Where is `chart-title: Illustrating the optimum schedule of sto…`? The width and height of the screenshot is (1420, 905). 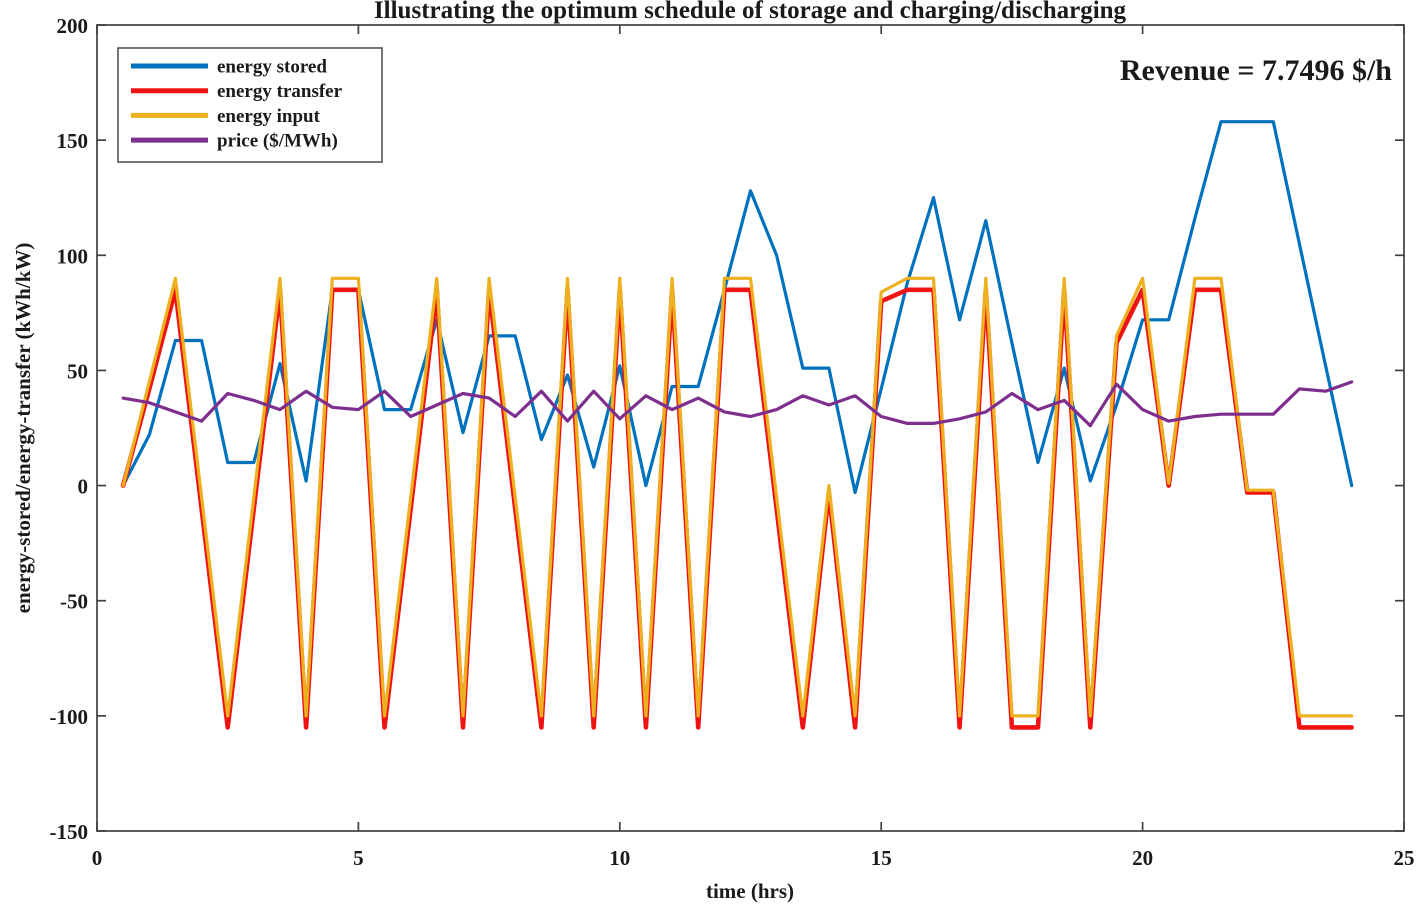 chart-title: Illustrating the optimum schedule of sto… is located at coordinates (750, 12).